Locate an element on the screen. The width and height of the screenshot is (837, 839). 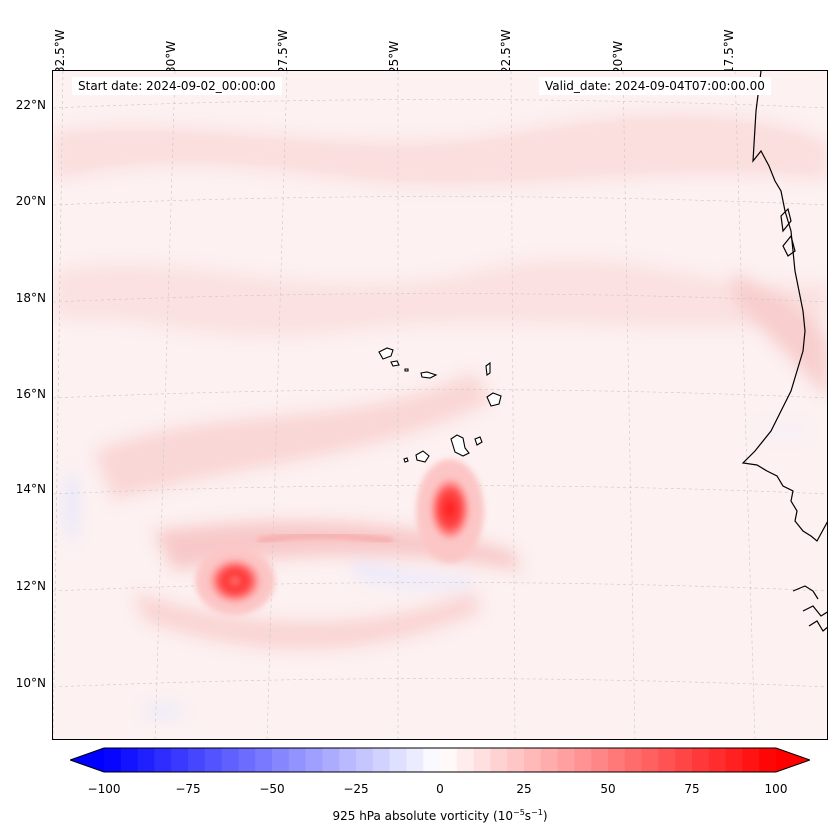
lat-label: 18°N is located at coordinates (30, 298).